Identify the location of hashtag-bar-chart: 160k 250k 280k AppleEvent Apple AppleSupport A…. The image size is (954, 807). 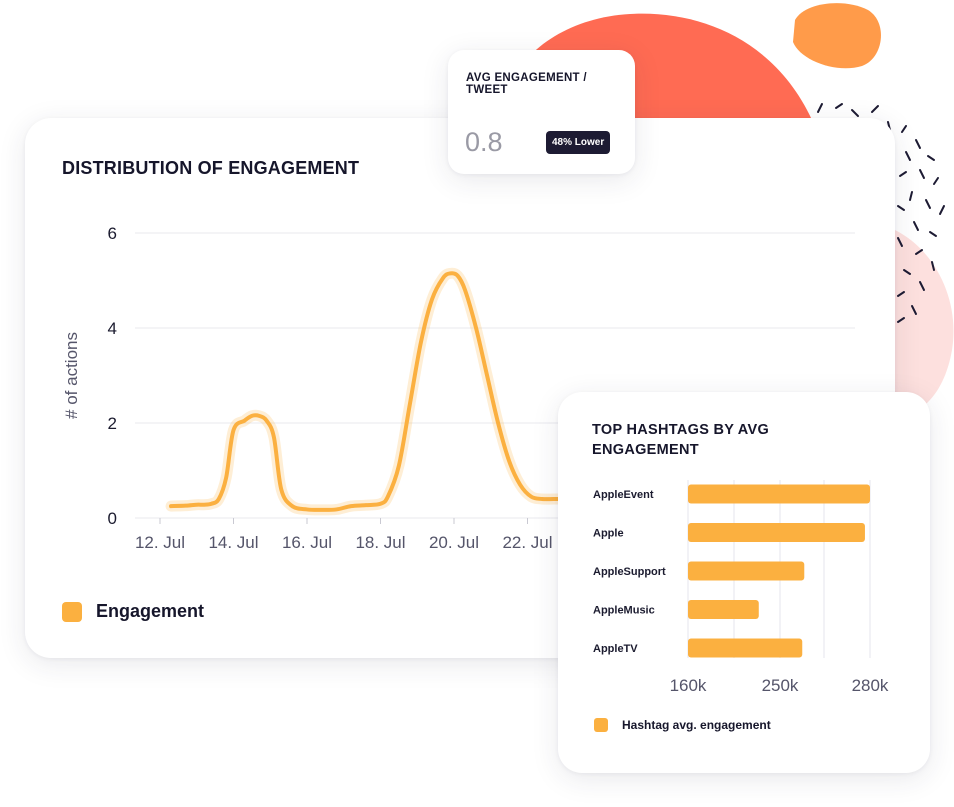
(741, 587).